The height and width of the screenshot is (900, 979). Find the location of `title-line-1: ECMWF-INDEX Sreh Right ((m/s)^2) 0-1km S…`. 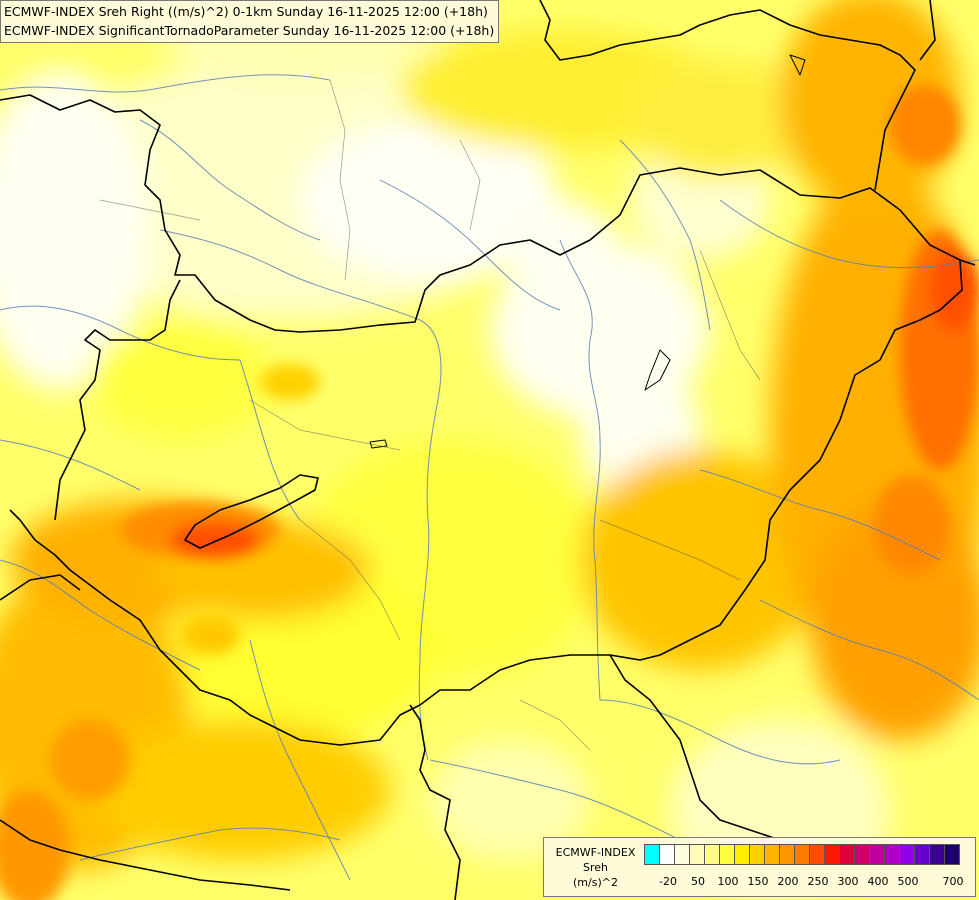

title-line-1: ECMWF-INDEX Sreh Right ((m/s)^2) 0-1km S… is located at coordinates (246, 11).